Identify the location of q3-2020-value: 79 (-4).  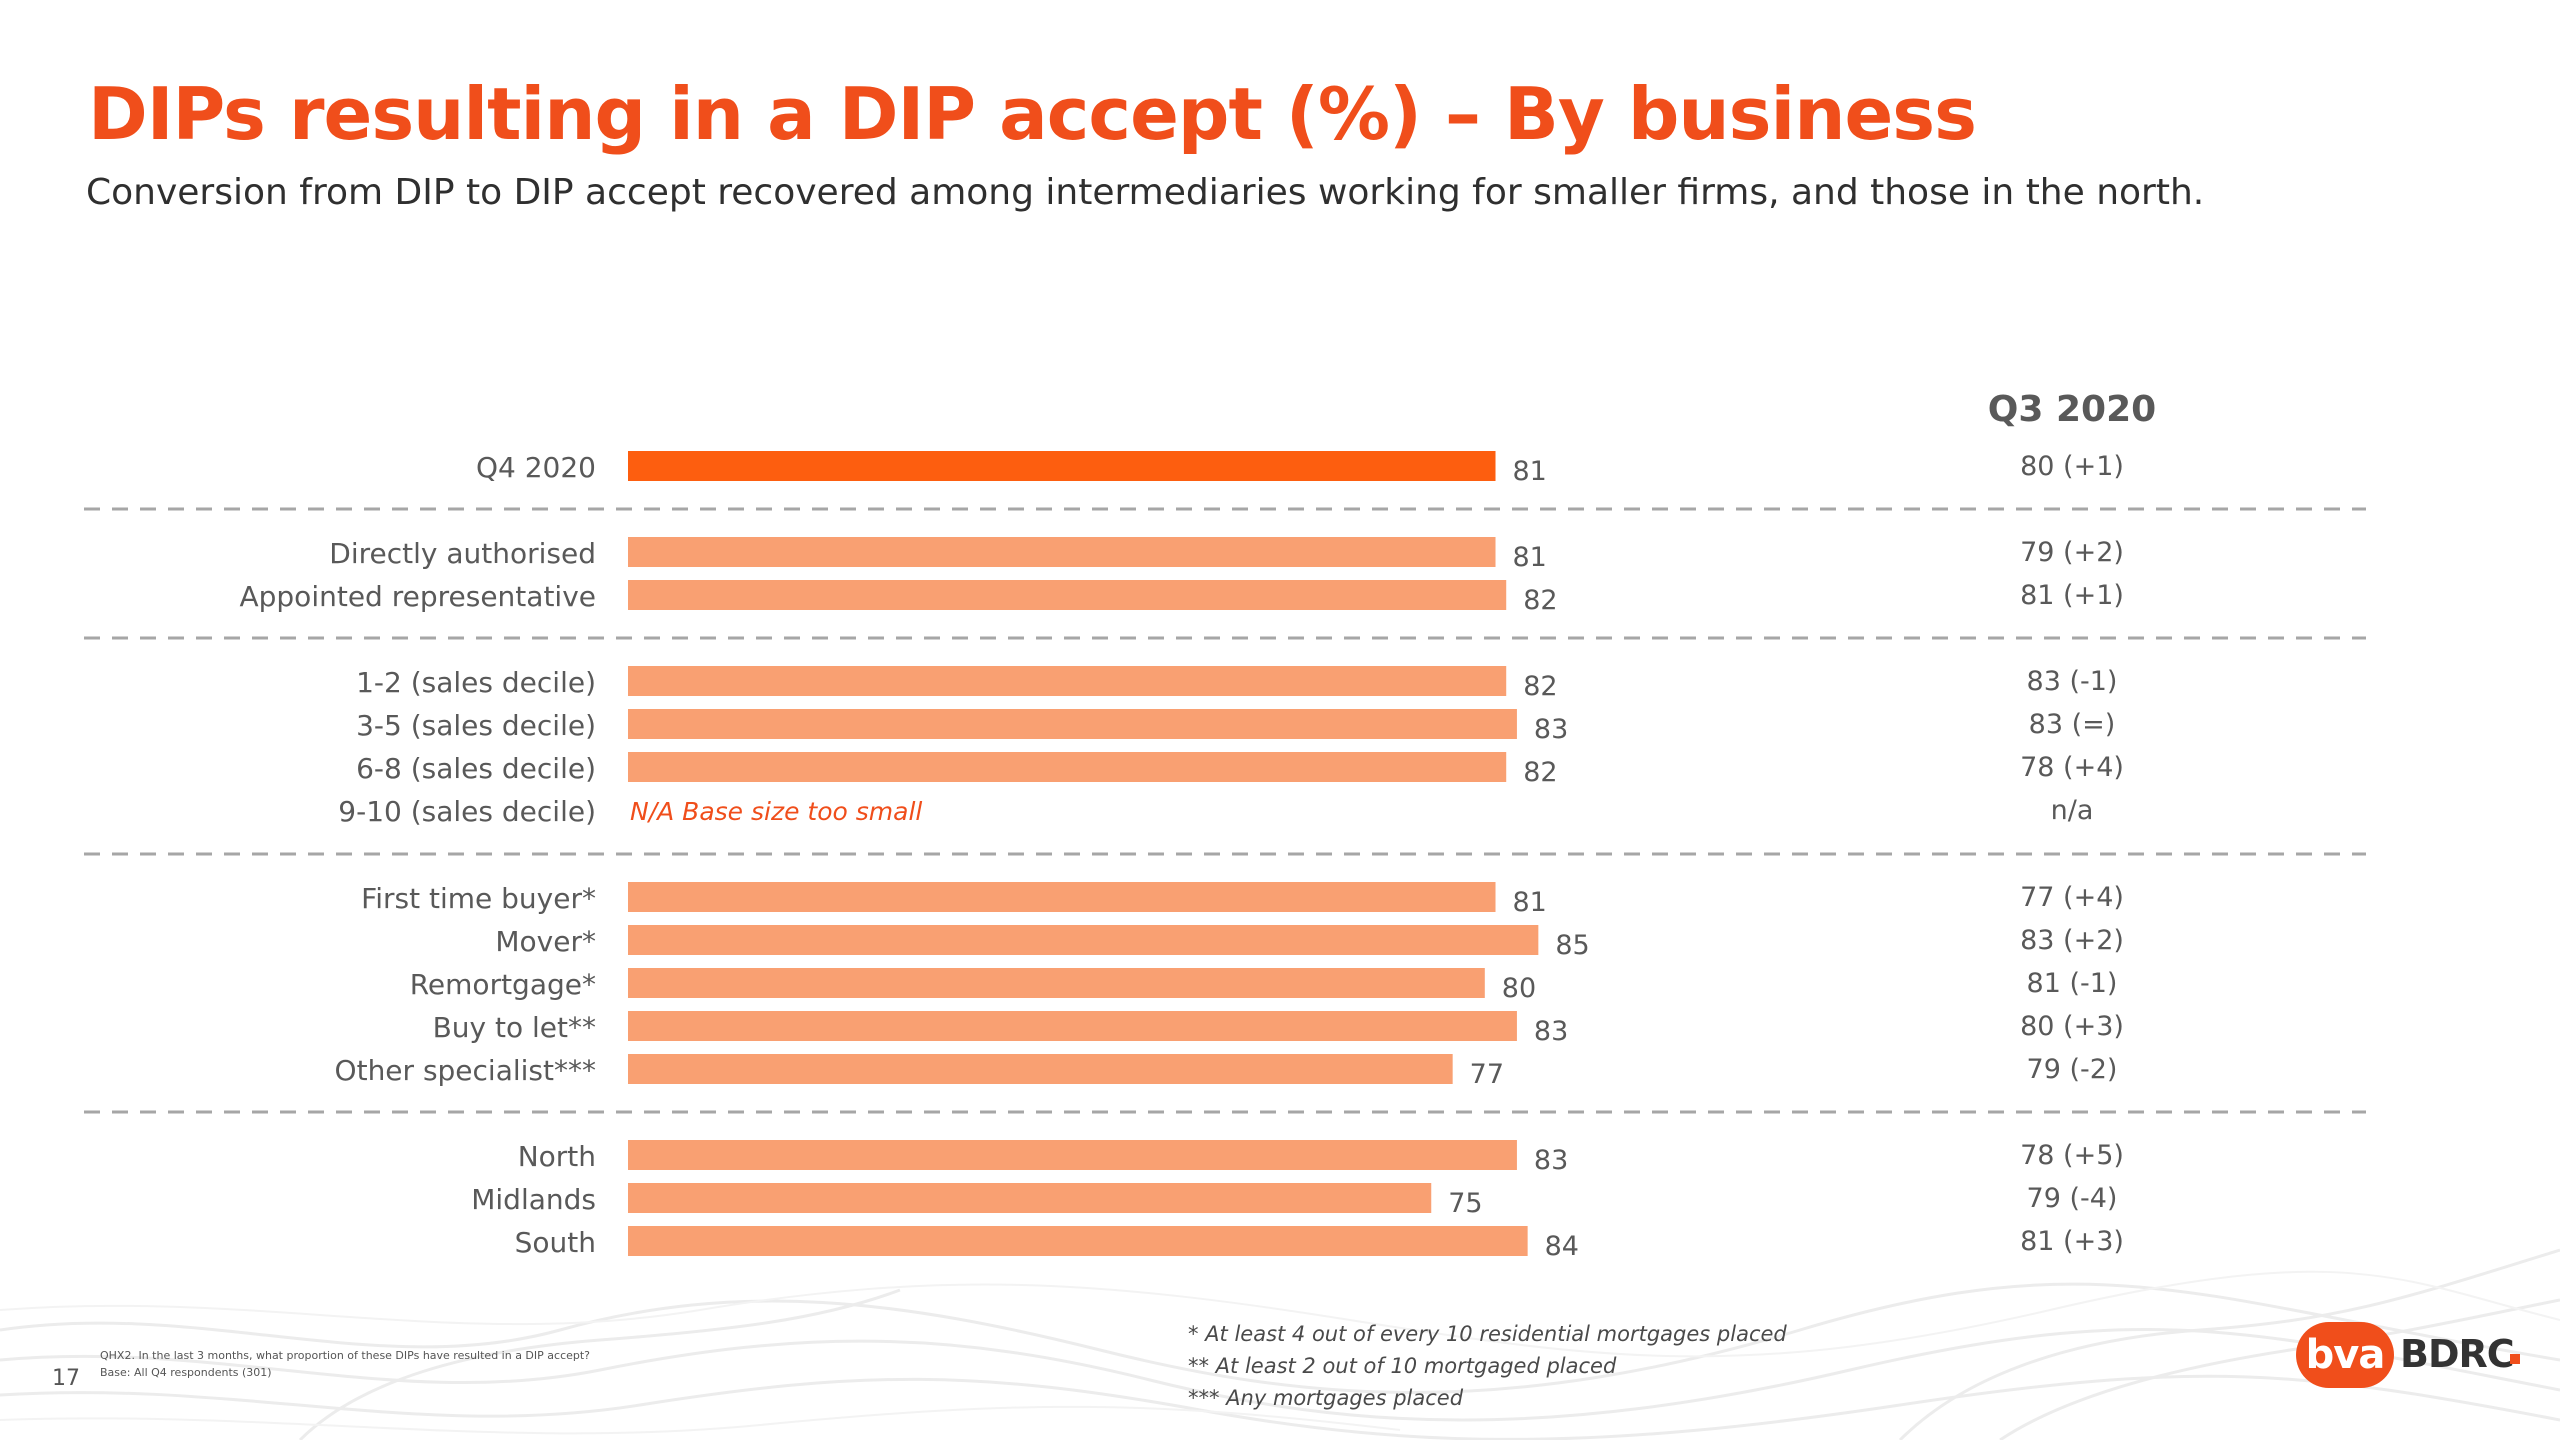
(2072, 1198).